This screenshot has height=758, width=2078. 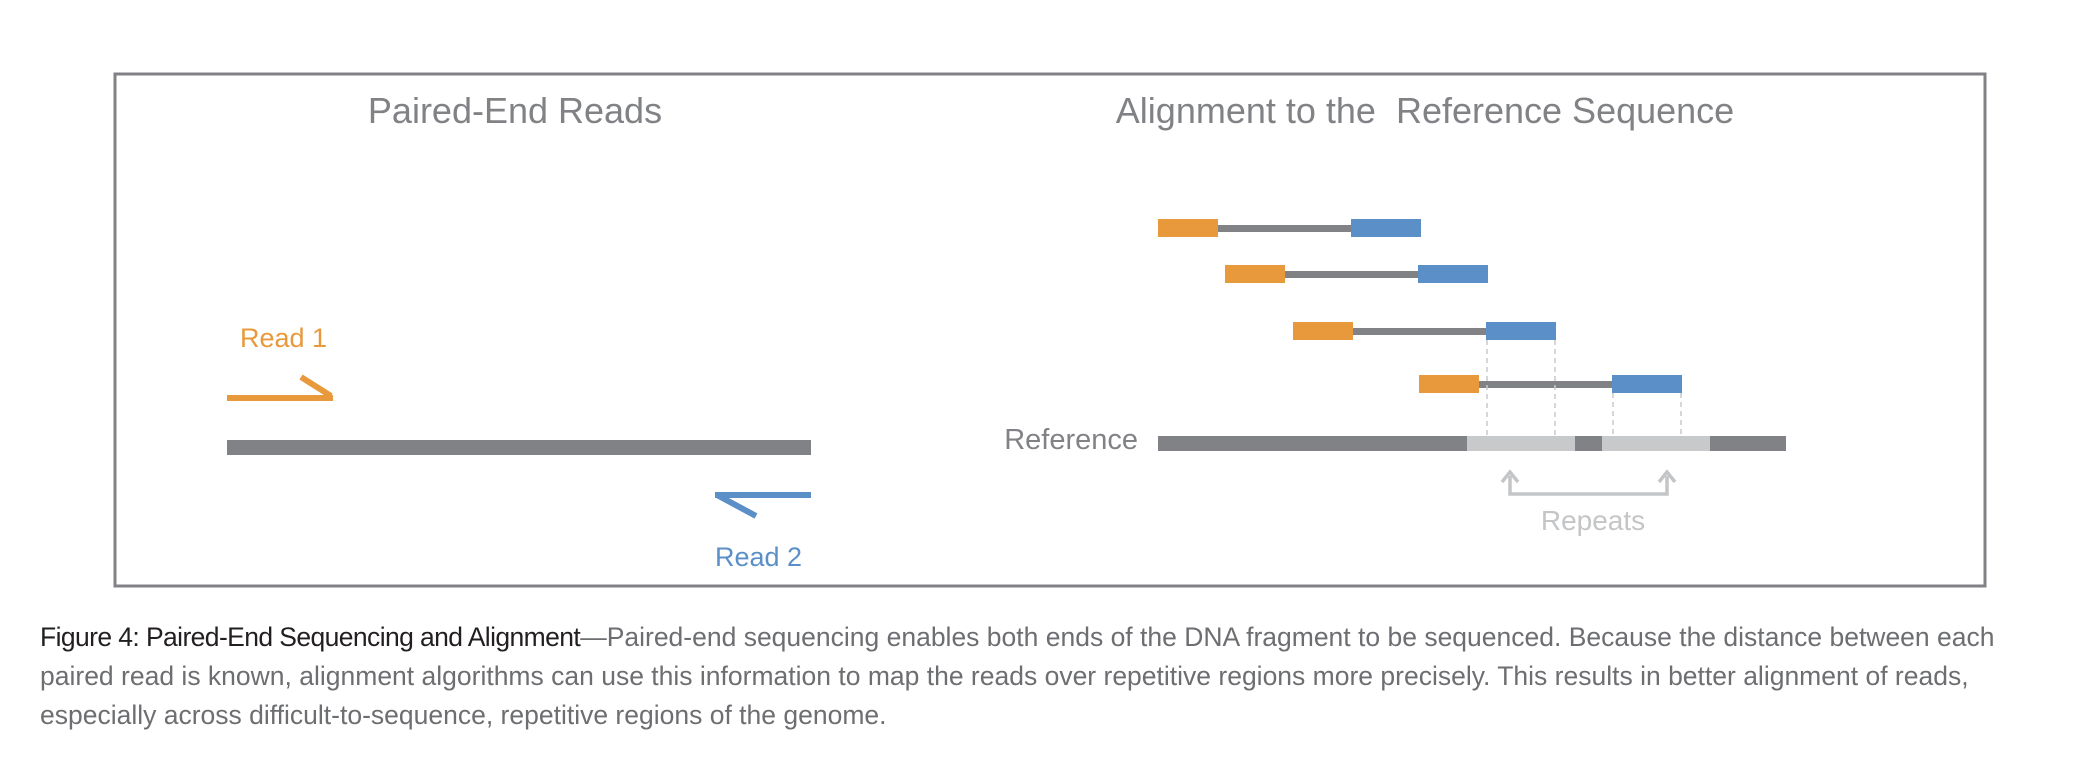 I want to click on caption-dash: —, so click(x=593, y=637).